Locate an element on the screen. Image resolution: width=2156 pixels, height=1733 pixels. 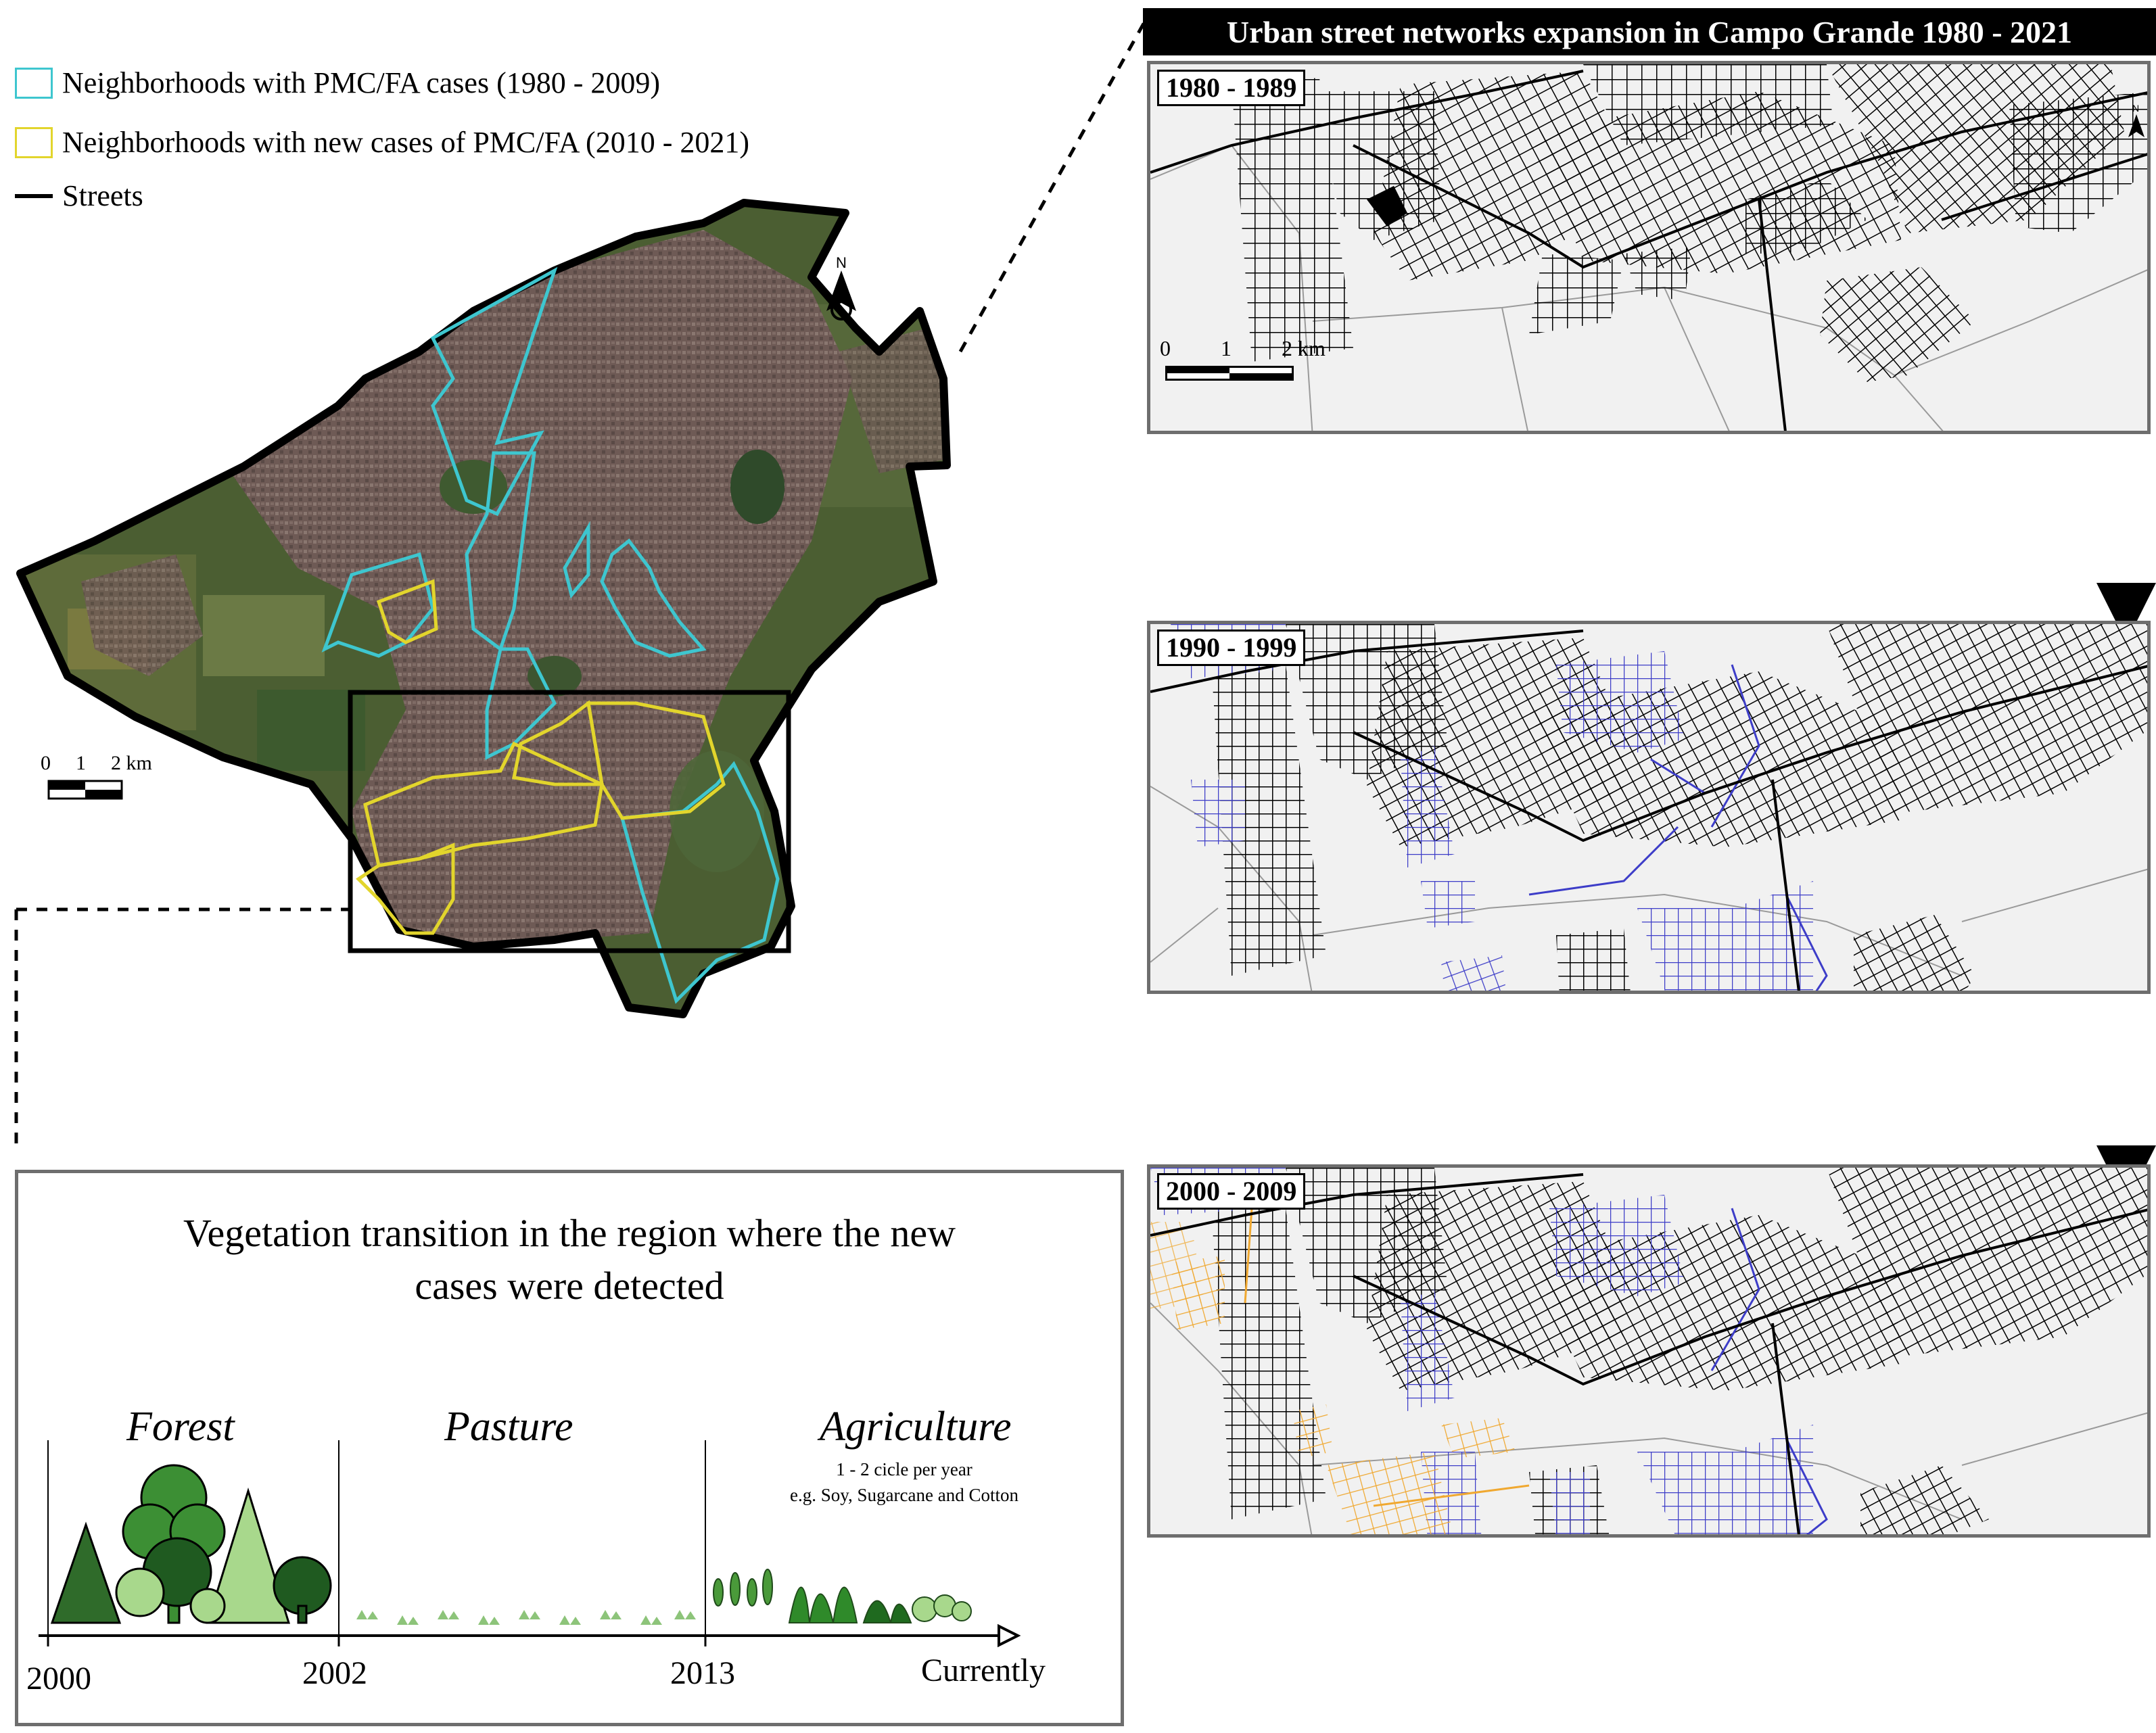
stage-label-forest: Forest is located at coordinates (180, 1427).